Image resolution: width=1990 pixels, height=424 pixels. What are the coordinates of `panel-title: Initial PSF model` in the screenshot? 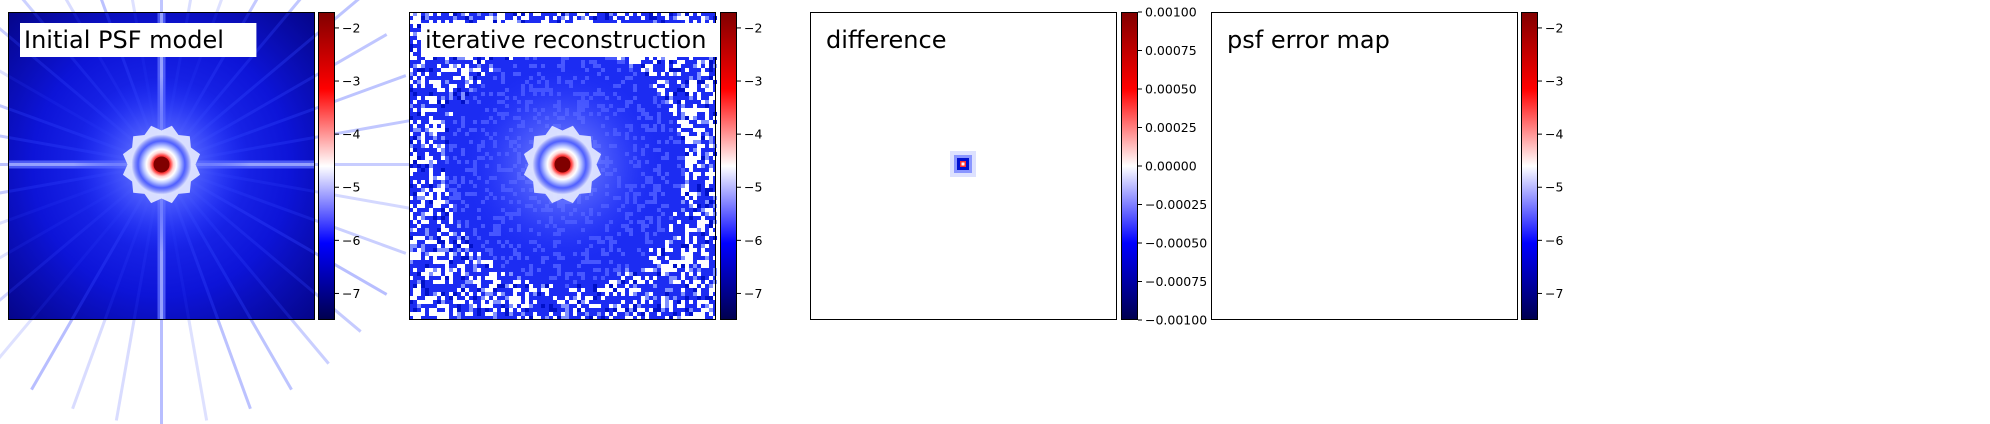 It's located at (124, 40).